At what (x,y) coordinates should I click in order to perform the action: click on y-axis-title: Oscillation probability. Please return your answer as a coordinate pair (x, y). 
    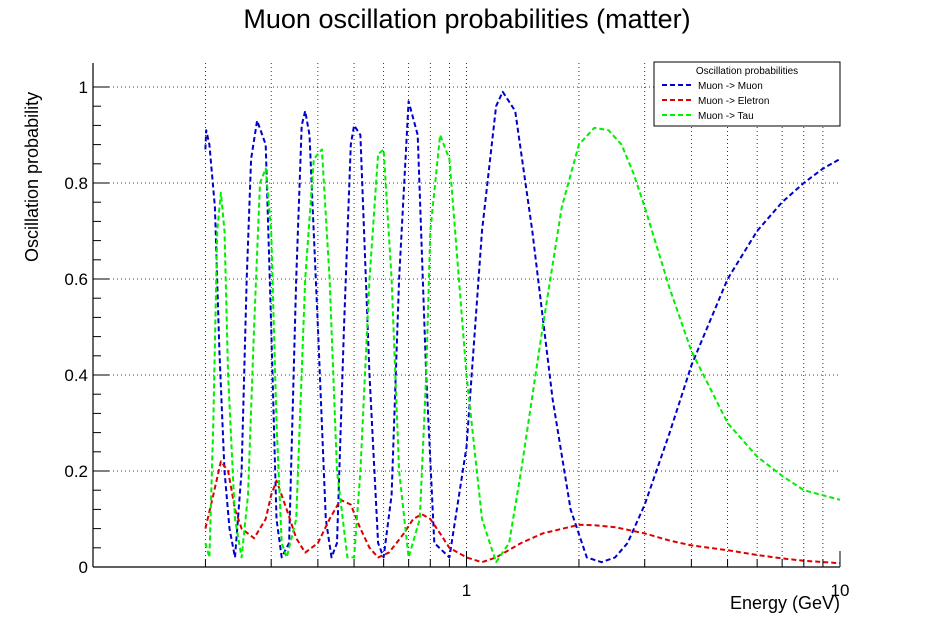
    Looking at the image, I should click on (32, 177).